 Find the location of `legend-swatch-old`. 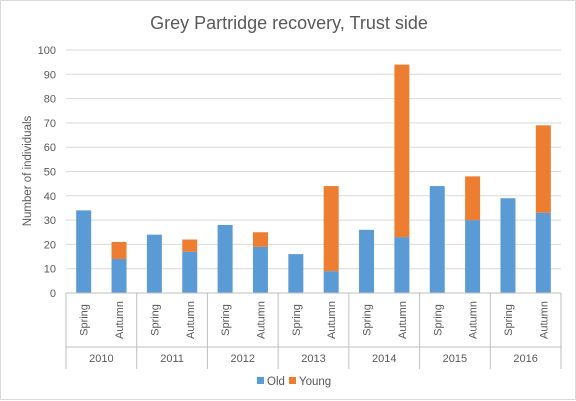

legend-swatch-old is located at coordinates (260, 380).